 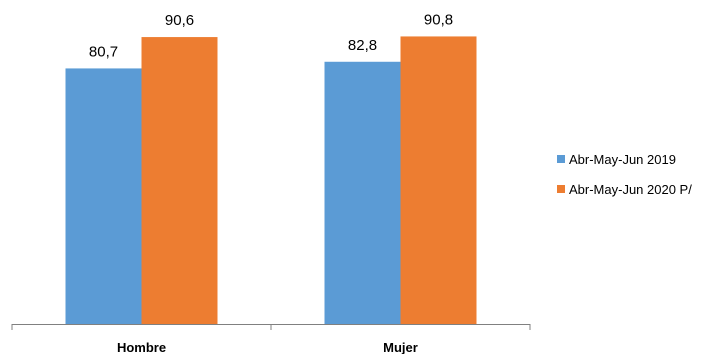 I want to click on value-label-mujer-series-0: 82,8, so click(x=362, y=45).